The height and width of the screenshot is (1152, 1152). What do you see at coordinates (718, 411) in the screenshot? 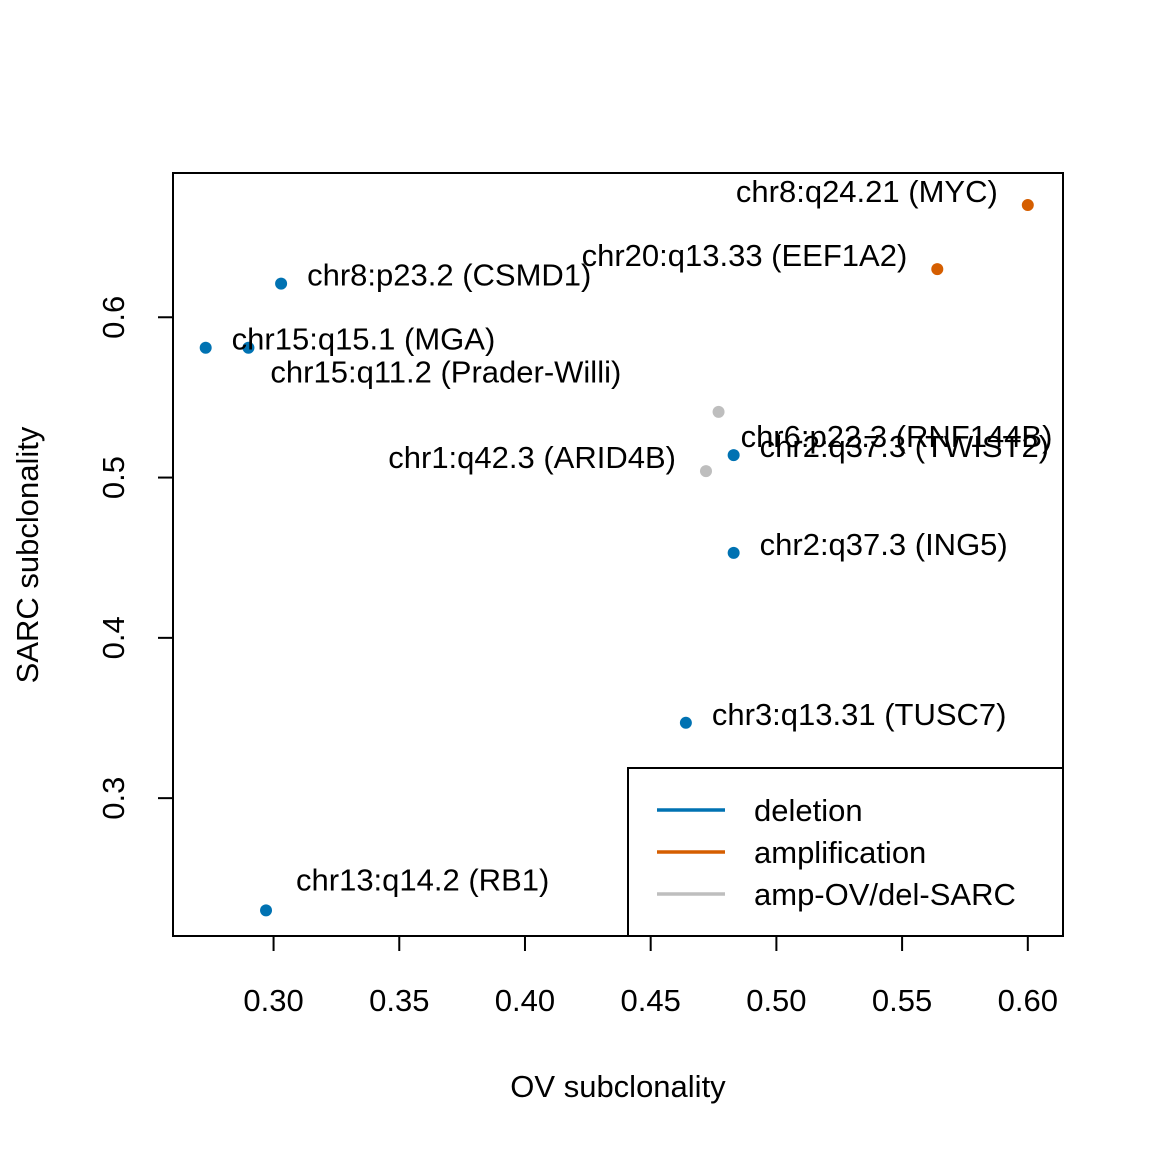
I see `point-chr6-p22-3-rnf144b` at bounding box center [718, 411].